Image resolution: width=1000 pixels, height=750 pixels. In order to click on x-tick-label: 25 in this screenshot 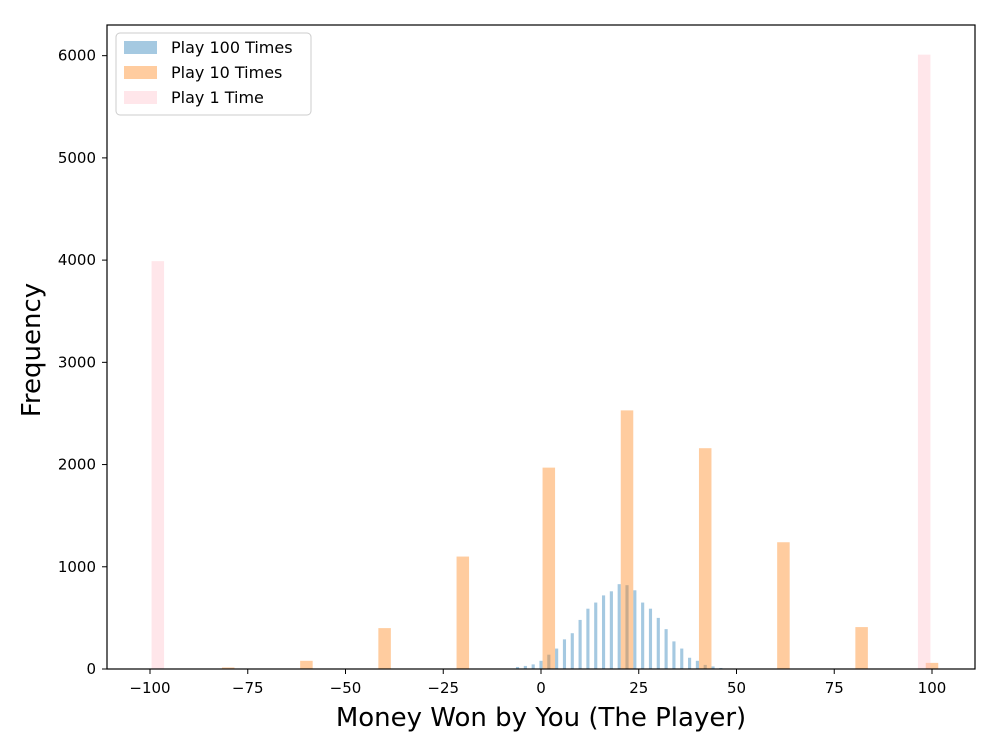, I will do `click(638, 688)`.